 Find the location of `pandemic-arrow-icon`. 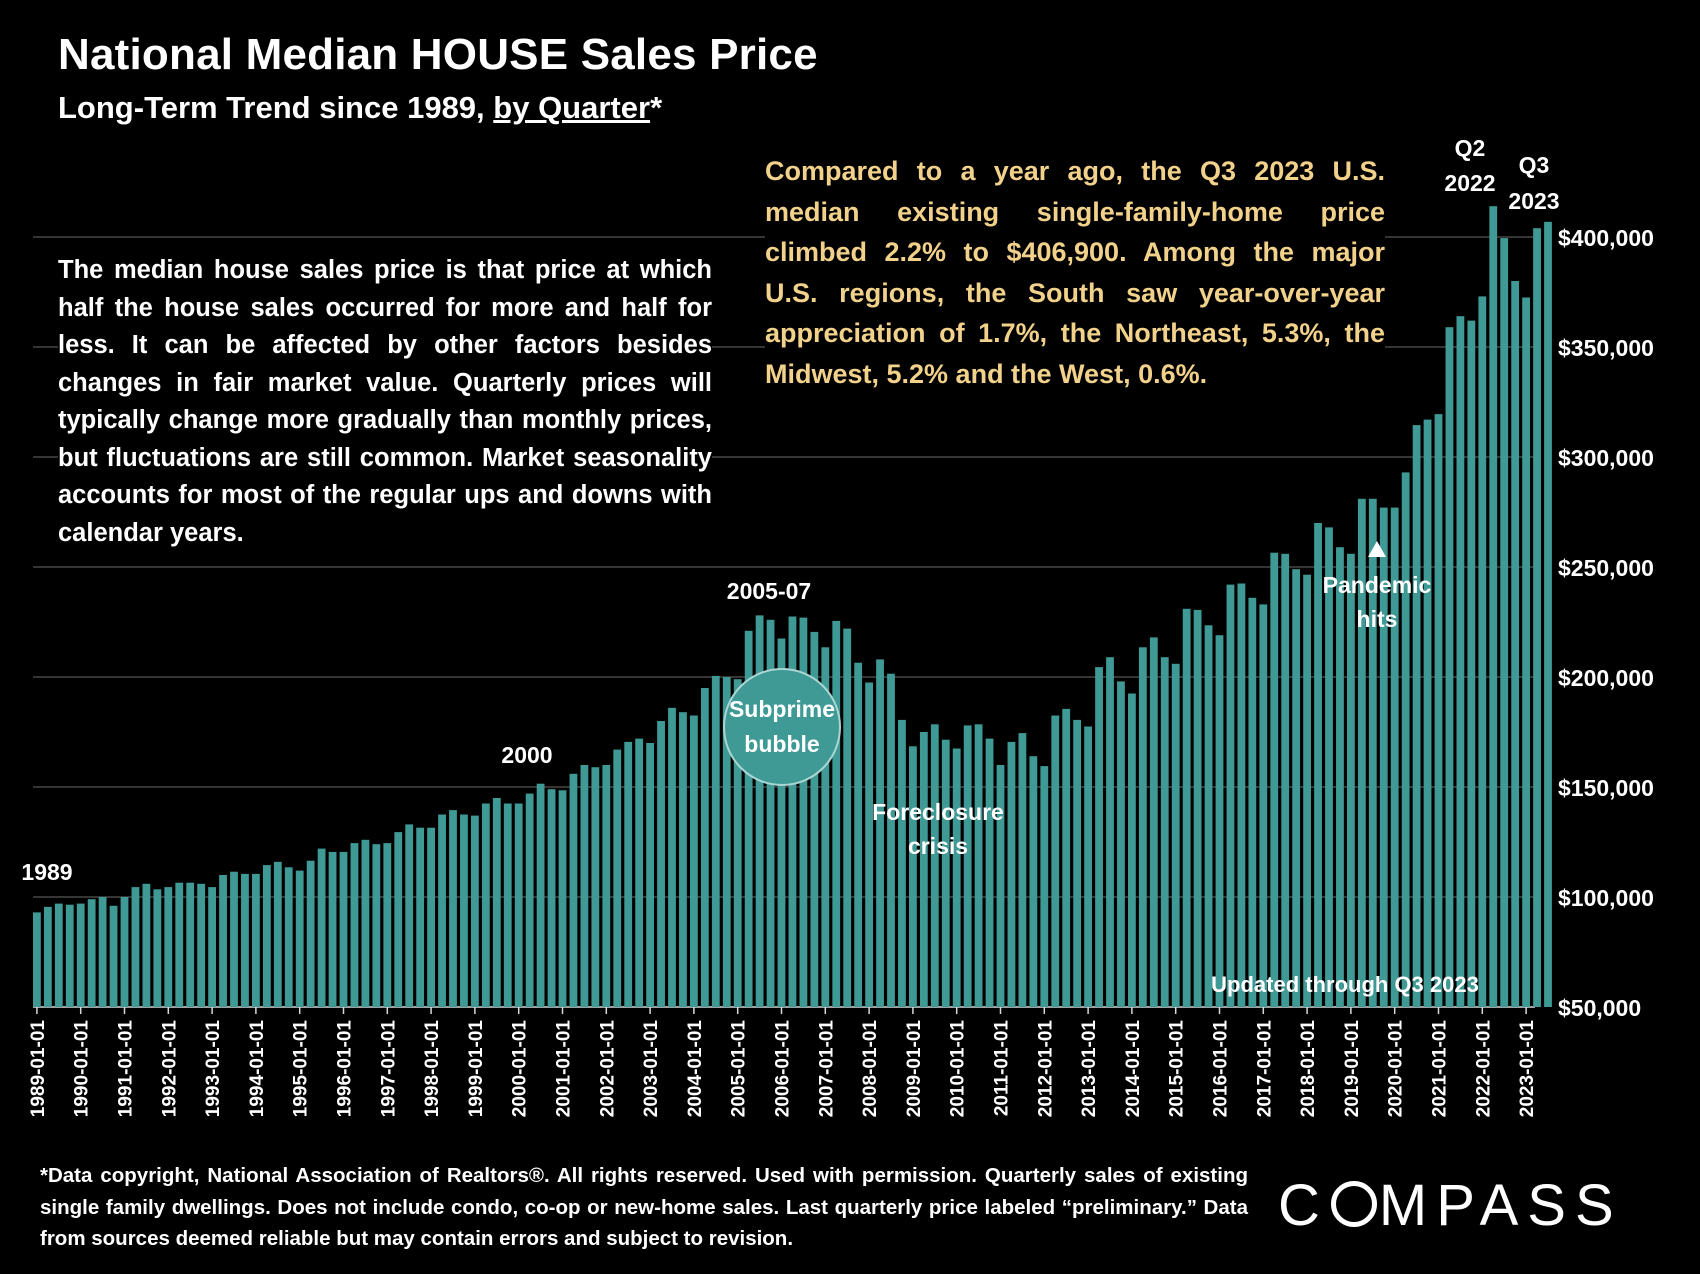

pandemic-arrow-icon is located at coordinates (1377, 549).